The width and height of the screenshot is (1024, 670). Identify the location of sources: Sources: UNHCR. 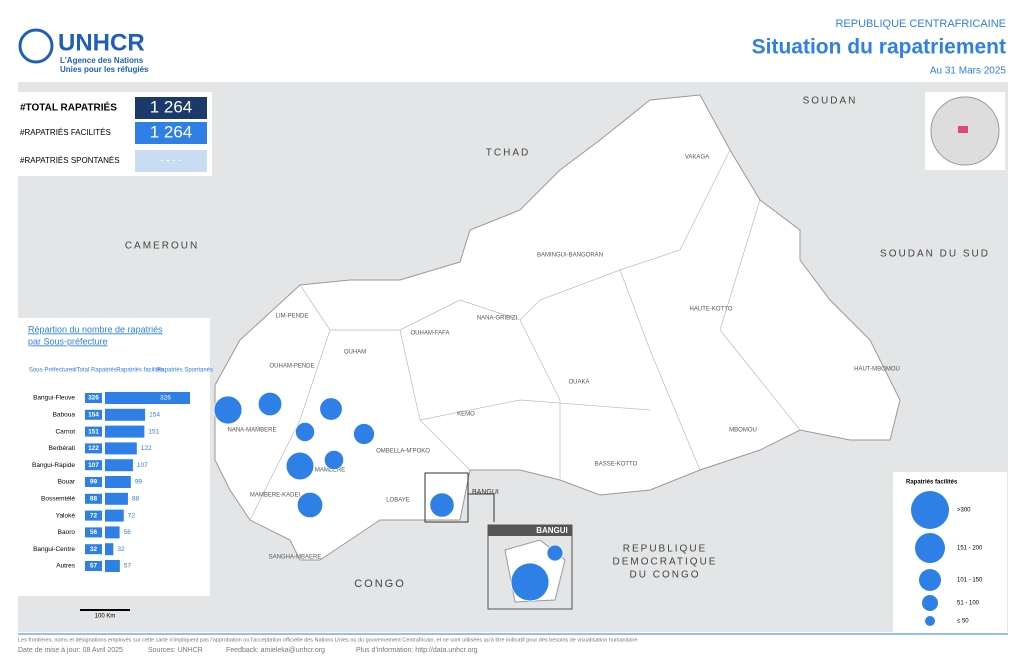
(175, 650).